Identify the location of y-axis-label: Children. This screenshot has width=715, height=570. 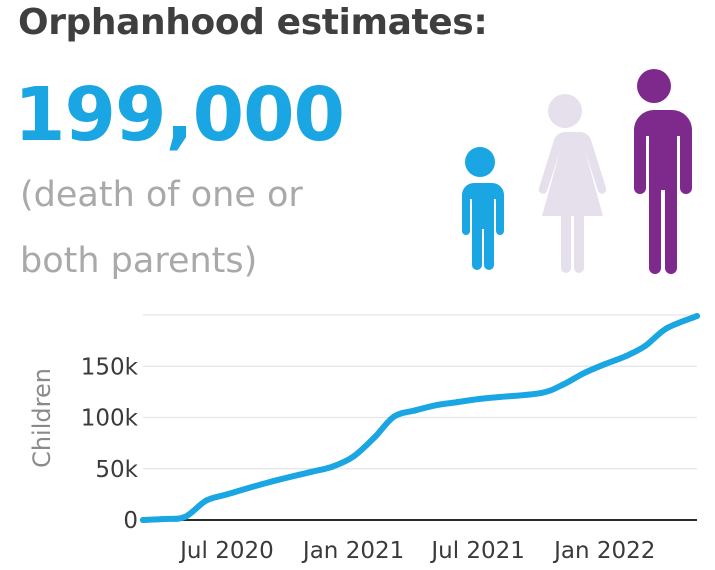
(42, 418).